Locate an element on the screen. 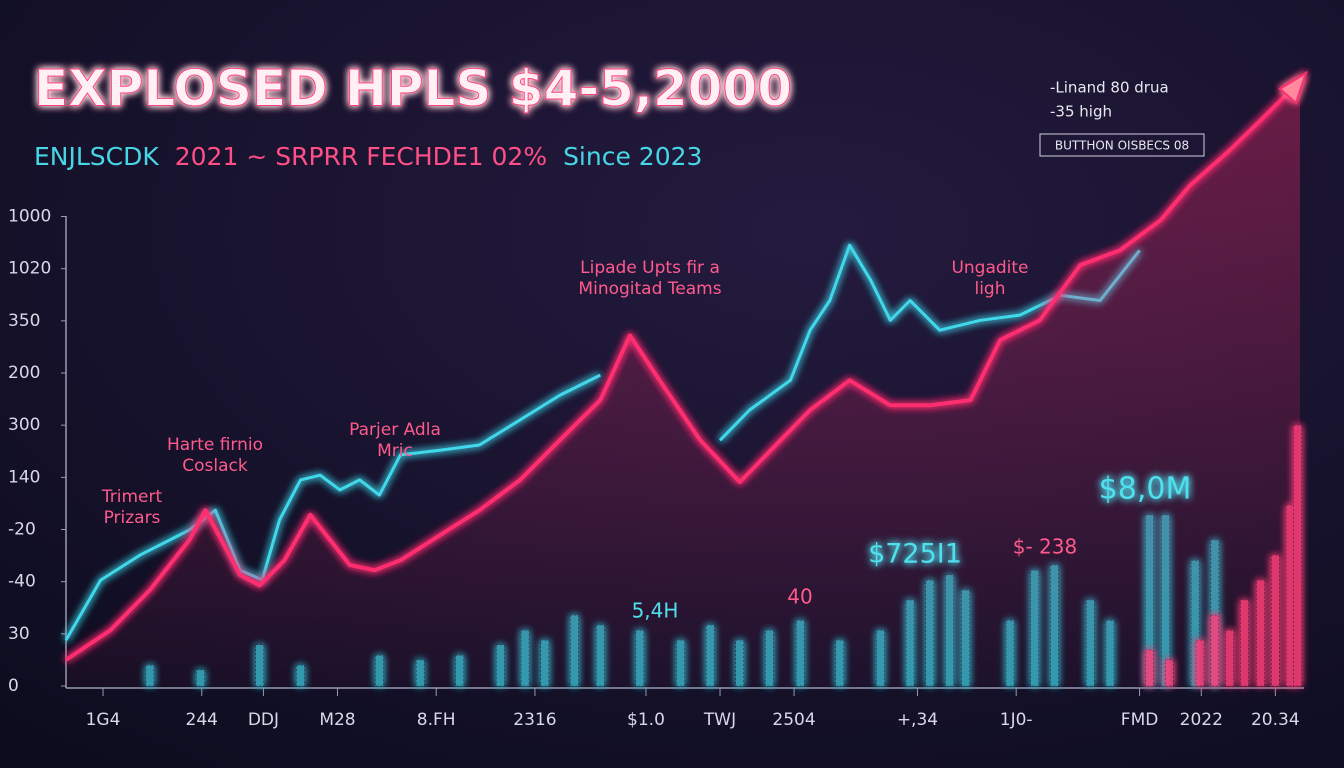  x-tick-label: 2504 is located at coordinates (793, 720).